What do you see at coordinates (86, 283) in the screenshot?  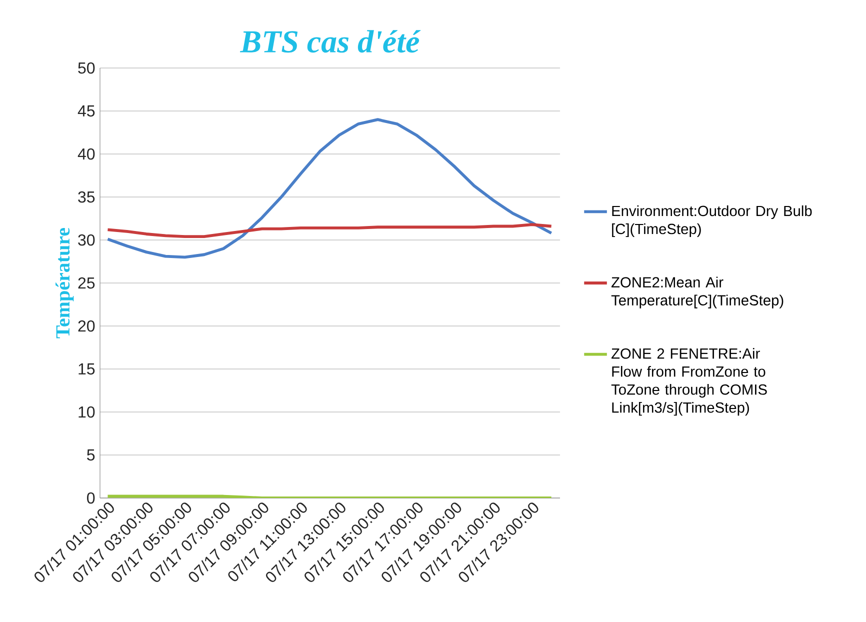 I see `y-tick-label: 25` at bounding box center [86, 283].